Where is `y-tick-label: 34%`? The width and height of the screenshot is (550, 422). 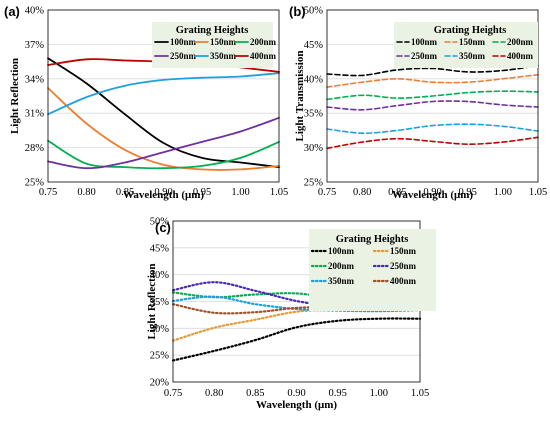
y-tick-label: 34% is located at coordinates (35, 79).